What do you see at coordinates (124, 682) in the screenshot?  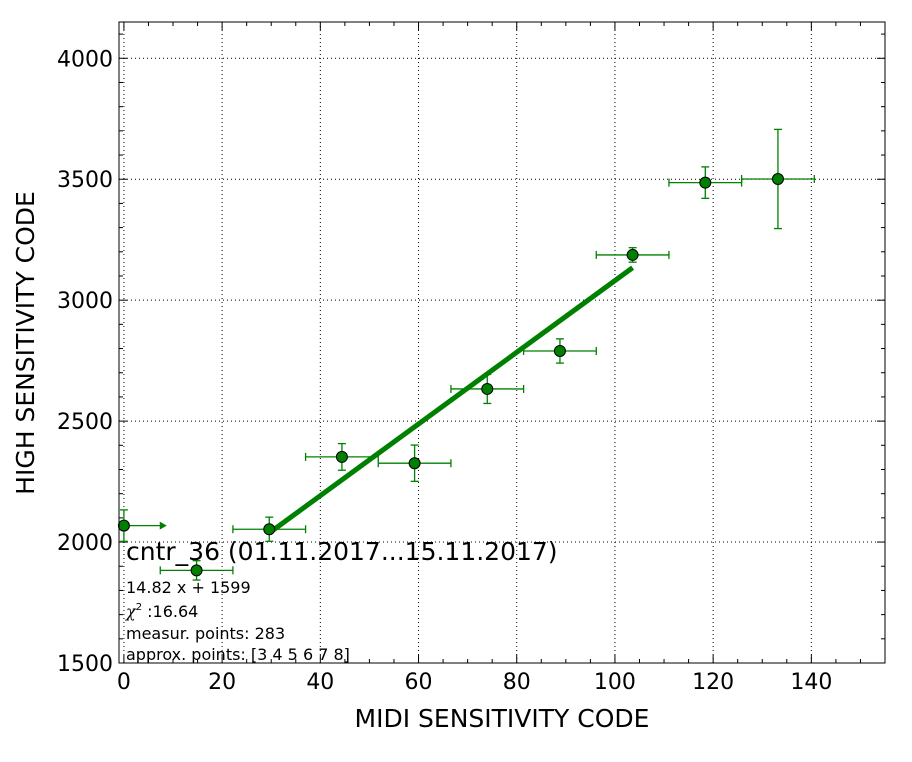 I see `x-tick-label: 0` at bounding box center [124, 682].